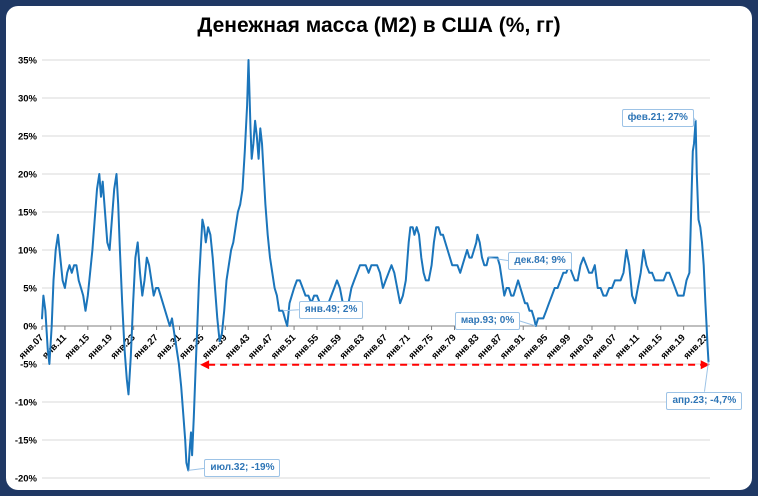 This screenshot has height=496, width=758. Describe the element at coordinates (352, 346) in the screenshot. I see `x-axis-label: янв.63` at that location.